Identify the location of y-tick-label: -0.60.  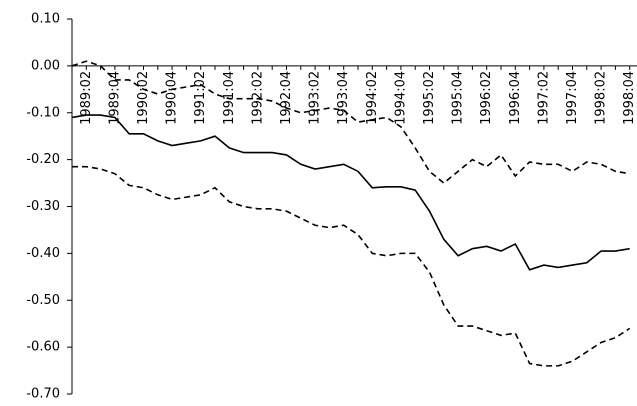
(43, 347).